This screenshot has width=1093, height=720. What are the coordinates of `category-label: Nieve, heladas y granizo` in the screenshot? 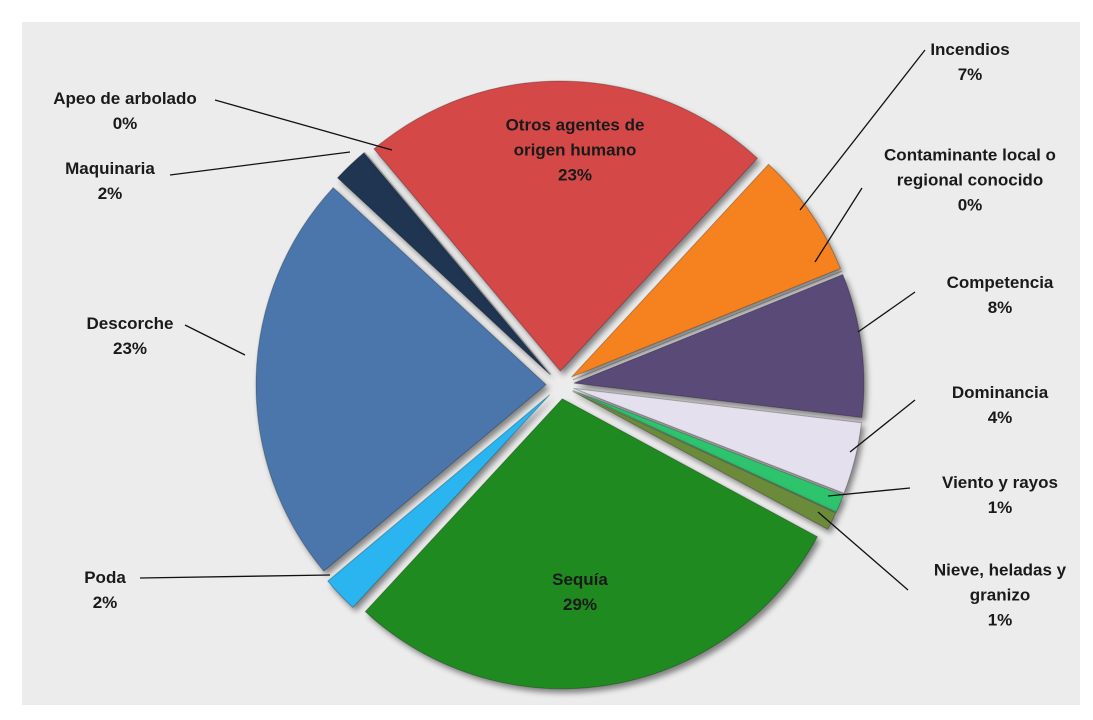 It's located at (1000, 582).